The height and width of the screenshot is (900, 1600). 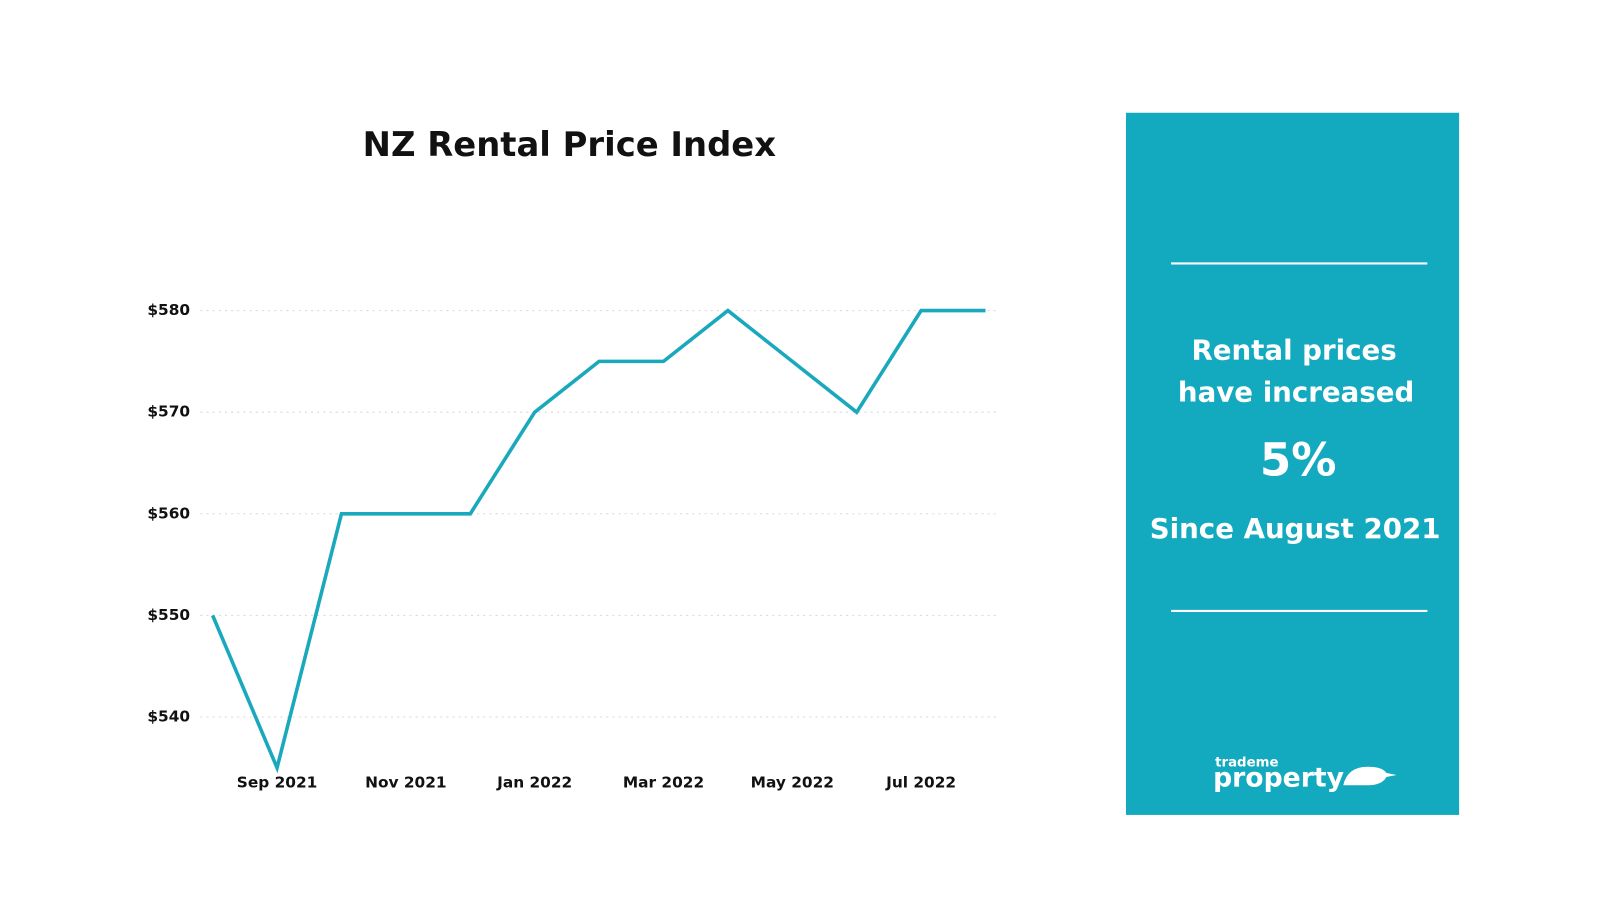 What do you see at coordinates (168, 615) in the screenshot?
I see `y-tick-label: $550` at bounding box center [168, 615].